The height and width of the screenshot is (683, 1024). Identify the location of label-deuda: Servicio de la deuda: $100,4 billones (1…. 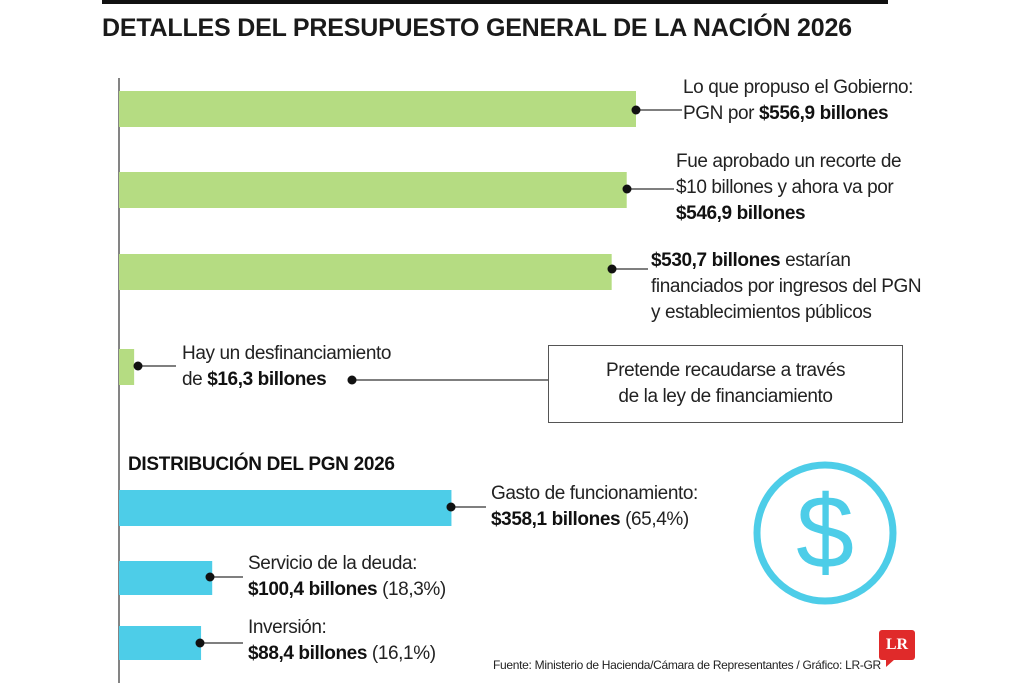
(347, 577).